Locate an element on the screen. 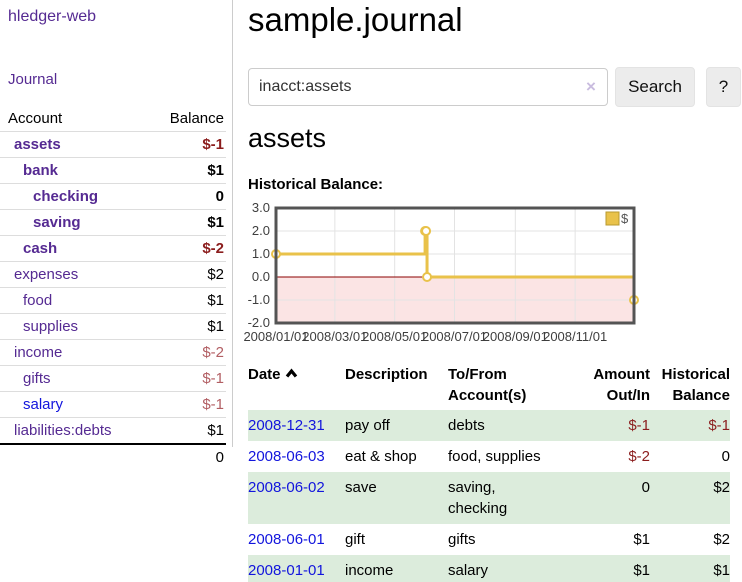  column-header-balance: Historical Balance is located at coordinates (695, 385).